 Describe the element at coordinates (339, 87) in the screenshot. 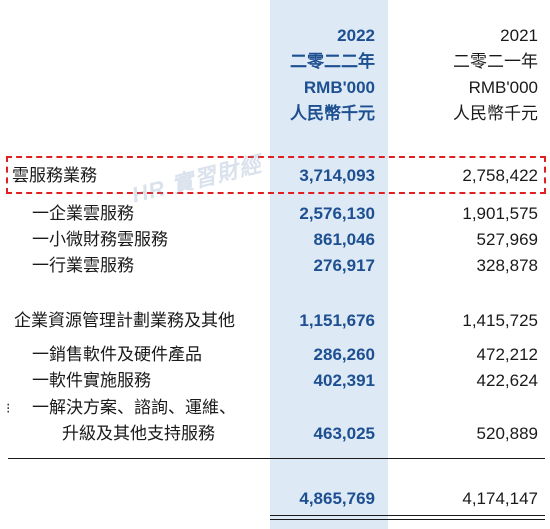

I see `header-2022-unit: RMB'000` at that location.